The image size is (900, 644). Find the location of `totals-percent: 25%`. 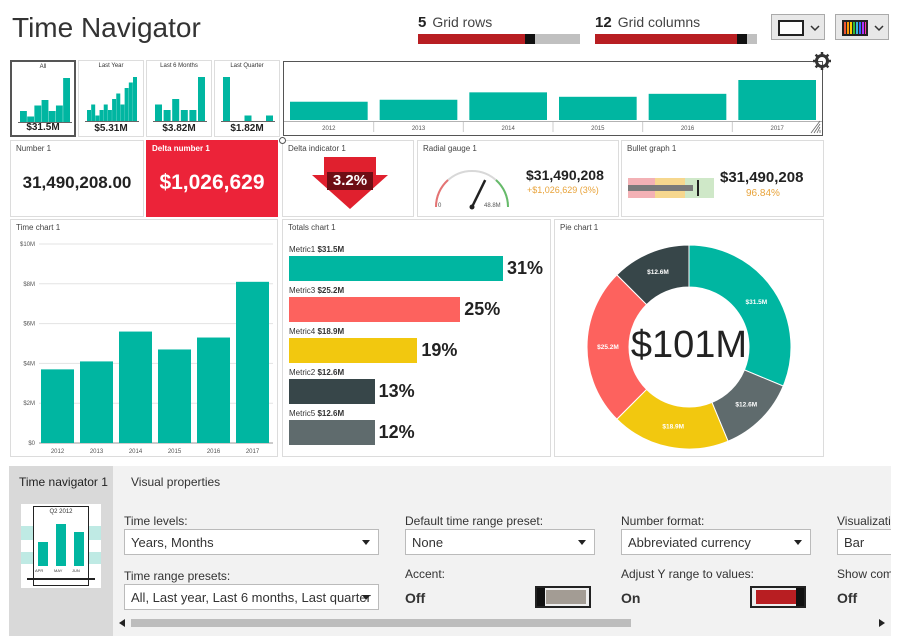

totals-percent: 25% is located at coordinates (482, 309).